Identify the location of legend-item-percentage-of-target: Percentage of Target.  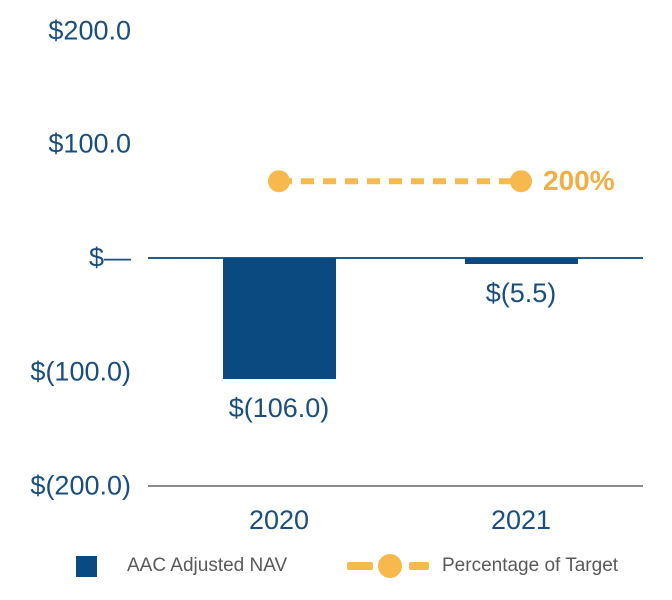
(482, 566).